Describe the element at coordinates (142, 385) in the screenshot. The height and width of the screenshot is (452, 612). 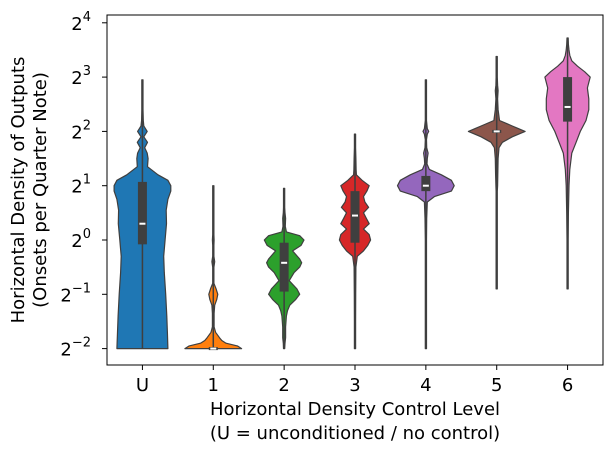
I see `x-tick-label: U` at that location.